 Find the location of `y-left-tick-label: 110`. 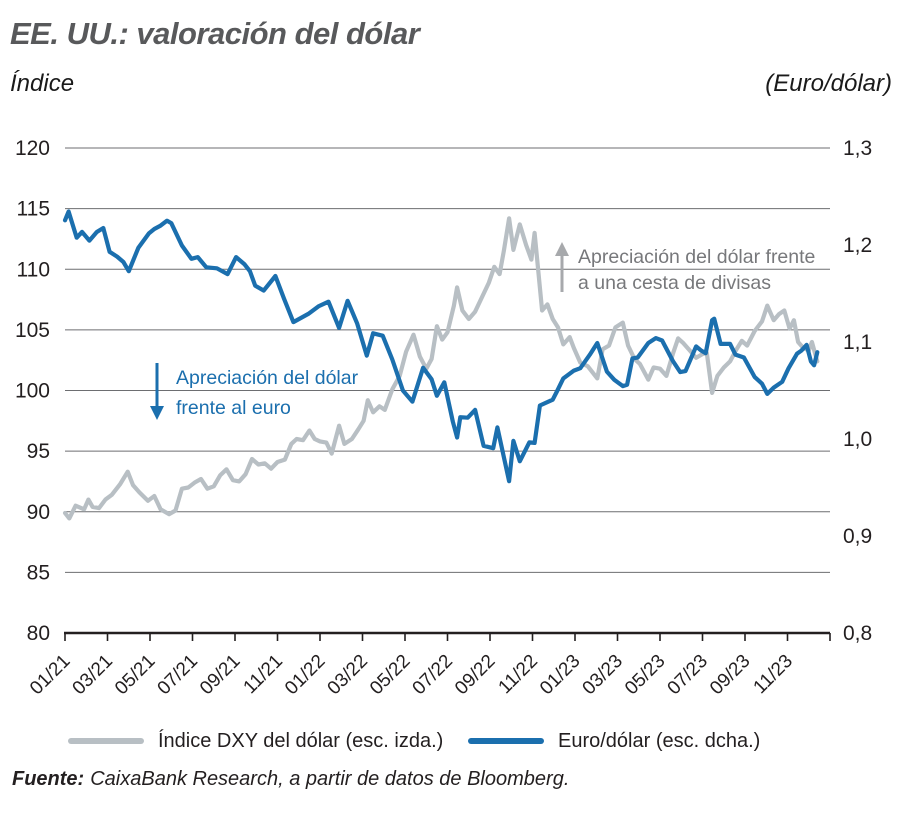

y-left-tick-label: 110 is located at coordinates (33, 269).